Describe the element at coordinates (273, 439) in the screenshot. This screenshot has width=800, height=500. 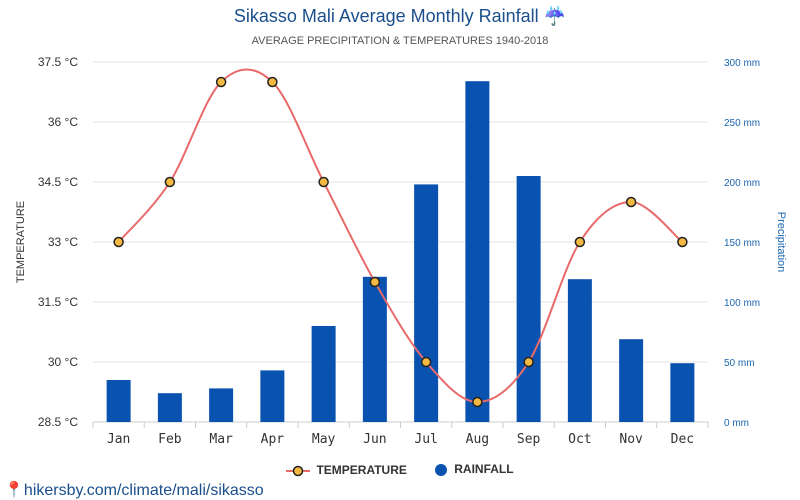
I see `x-tick-label: Apr` at that location.